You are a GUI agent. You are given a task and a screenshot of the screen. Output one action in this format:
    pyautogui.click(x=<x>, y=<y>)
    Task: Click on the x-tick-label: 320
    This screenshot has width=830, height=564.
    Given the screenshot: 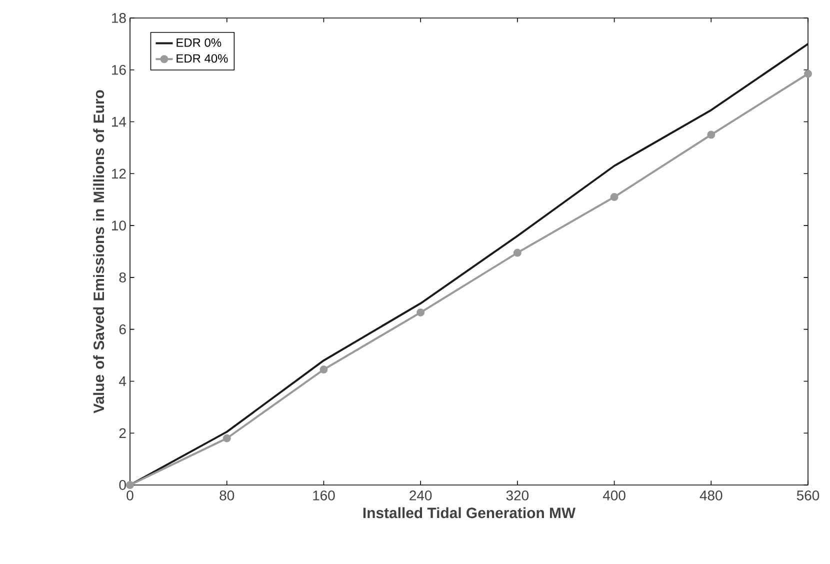 What is the action you would take?
    pyautogui.click(x=517, y=495)
    